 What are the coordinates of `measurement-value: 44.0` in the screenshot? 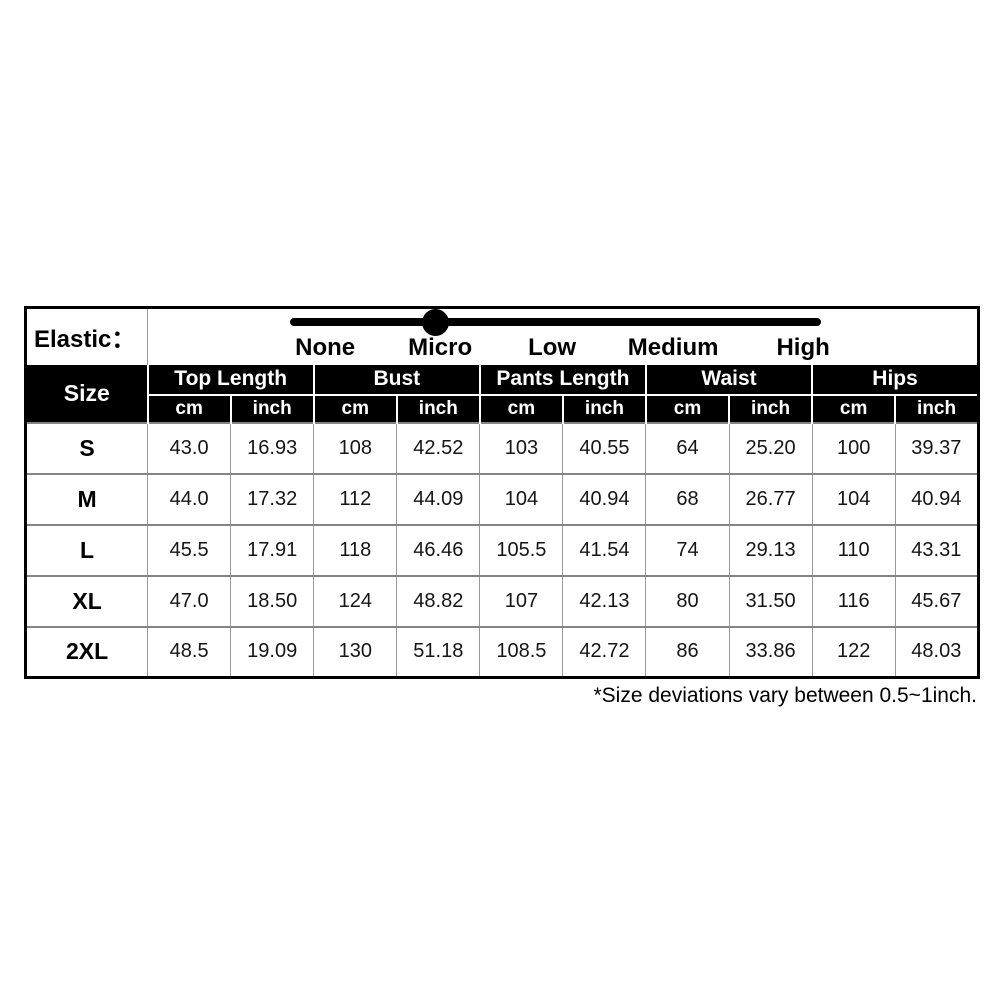 It's located at (189, 498).